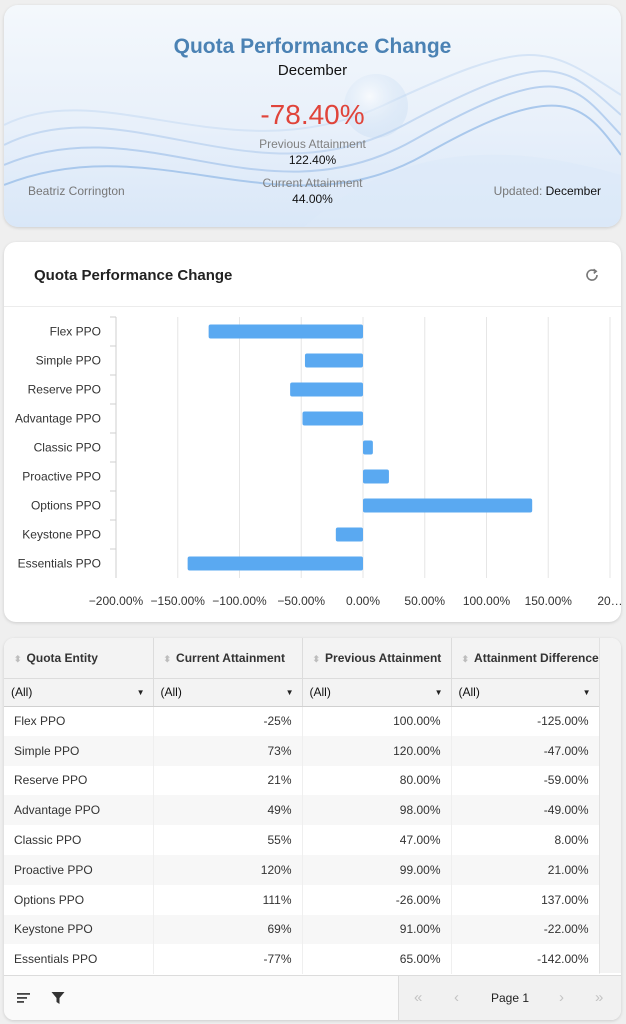 This screenshot has width=626, height=1024. Describe the element at coordinates (79, 750) in the screenshot. I see `cell-entity: Simple PPO` at that location.